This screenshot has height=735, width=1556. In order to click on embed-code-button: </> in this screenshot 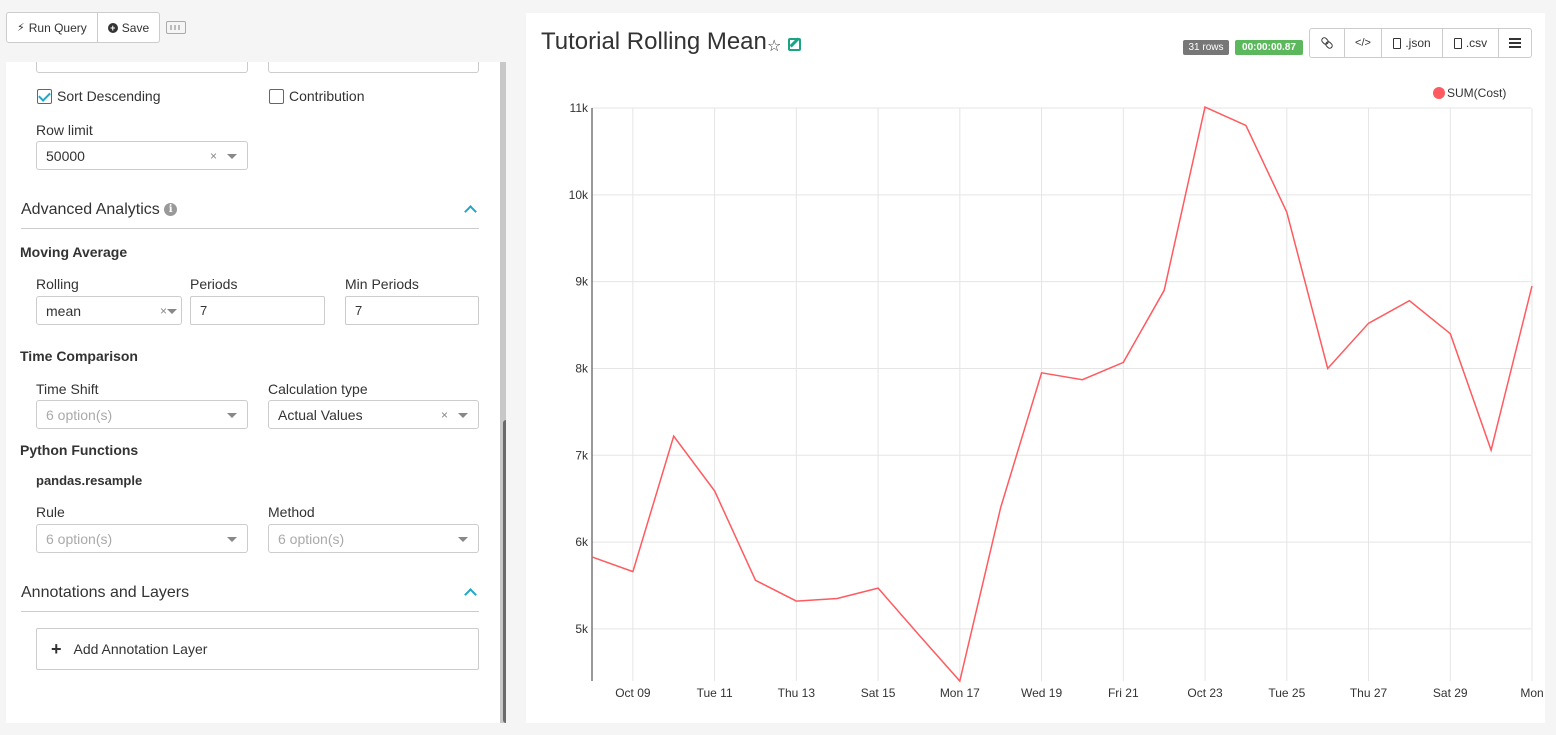, I will do `click(1363, 43)`.